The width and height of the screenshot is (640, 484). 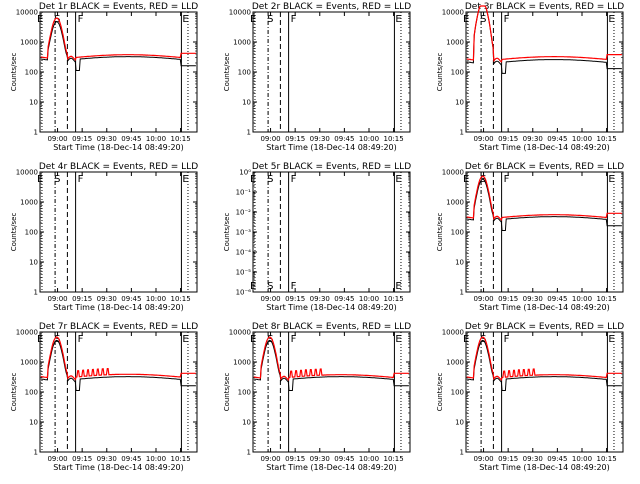 I want to click on panel-title: Det 9r BLACK = Events, RED = LLD, so click(x=544, y=327).